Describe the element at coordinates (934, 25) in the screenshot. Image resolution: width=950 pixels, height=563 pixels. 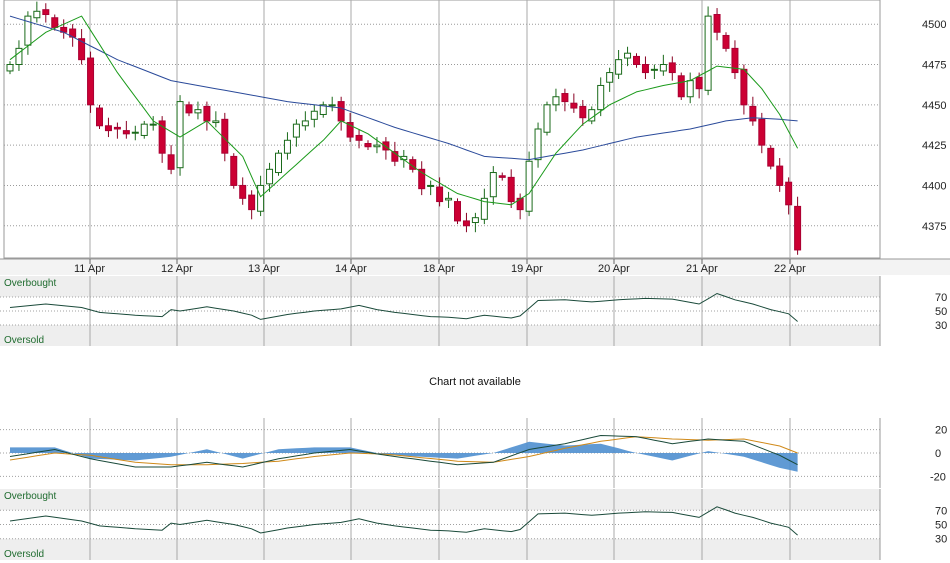
I see `price-y-tick-label: 4500` at that location.